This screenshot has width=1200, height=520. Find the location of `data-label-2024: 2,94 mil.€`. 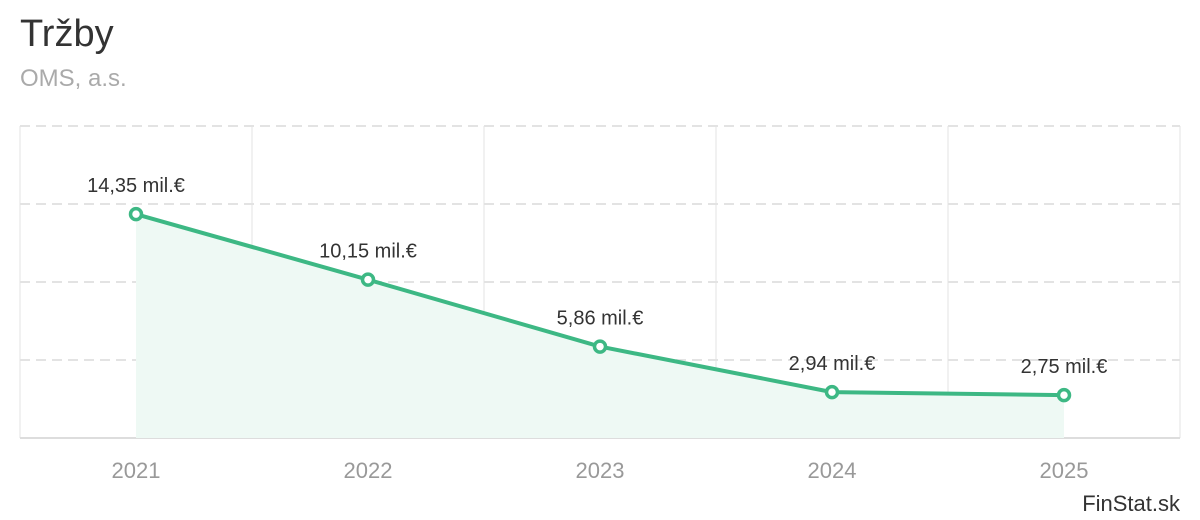

data-label-2024: 2,94 mil.€ is located at coordinates (832, 364).